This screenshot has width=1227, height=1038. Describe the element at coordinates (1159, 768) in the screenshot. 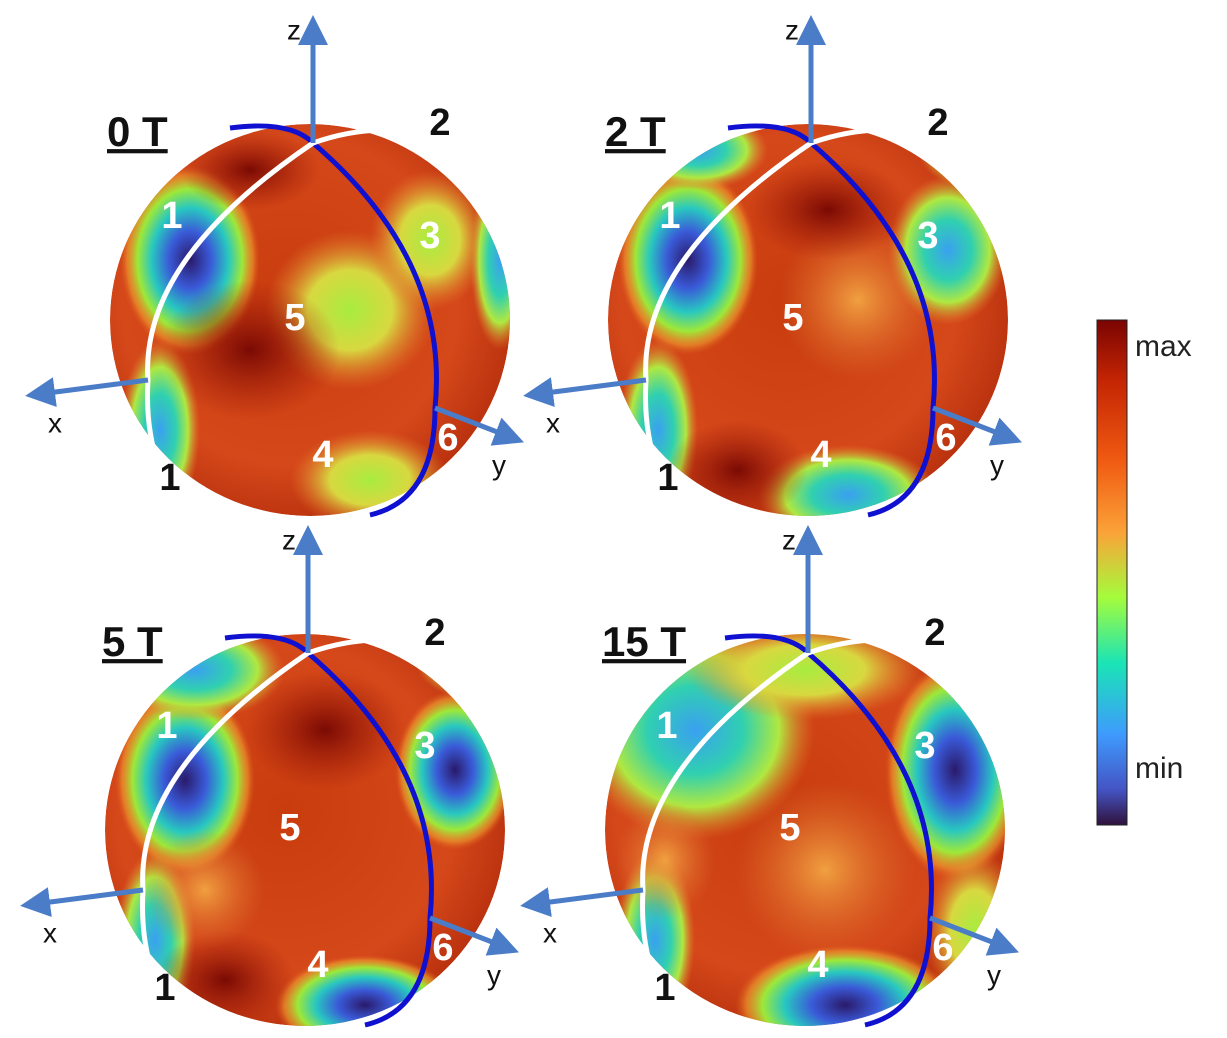

I see `colorbar-min: min` at that location.